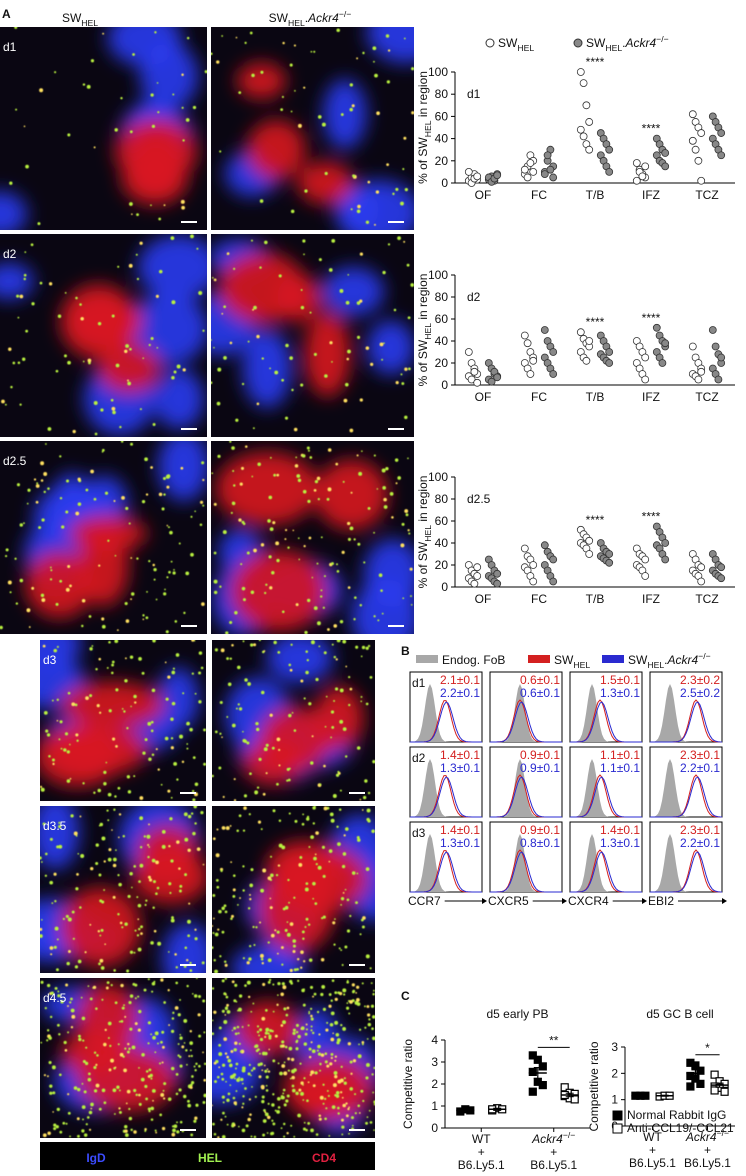 The width and height of the screenshot is (746, 1176). I want to click on chart-title: d2, so click(474, 297).